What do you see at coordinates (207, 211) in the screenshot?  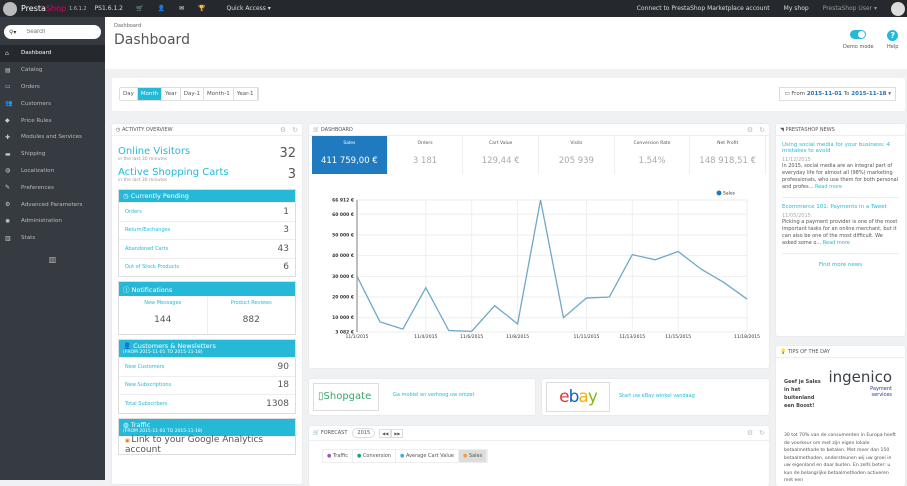 I see `list-item: Orders 1` at bounding box center [207, 211].